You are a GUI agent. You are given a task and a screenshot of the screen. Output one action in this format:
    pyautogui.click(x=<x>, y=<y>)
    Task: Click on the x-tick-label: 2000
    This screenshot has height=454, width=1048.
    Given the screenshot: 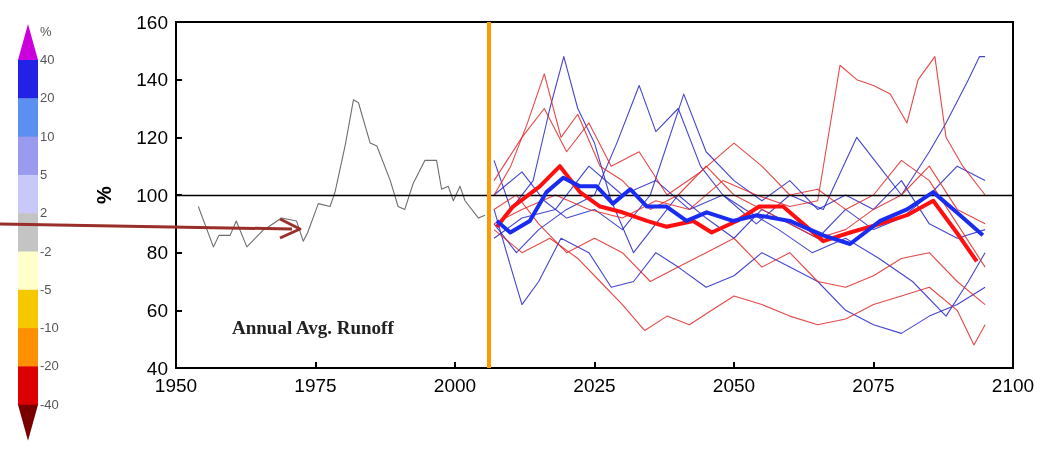 What is the action you would take?
    pyautogui.click(x=455, y=385)
    